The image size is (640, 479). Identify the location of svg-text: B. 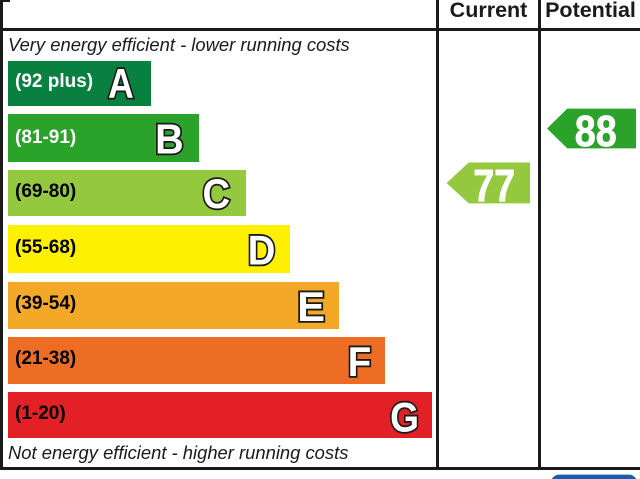
(169, 139).